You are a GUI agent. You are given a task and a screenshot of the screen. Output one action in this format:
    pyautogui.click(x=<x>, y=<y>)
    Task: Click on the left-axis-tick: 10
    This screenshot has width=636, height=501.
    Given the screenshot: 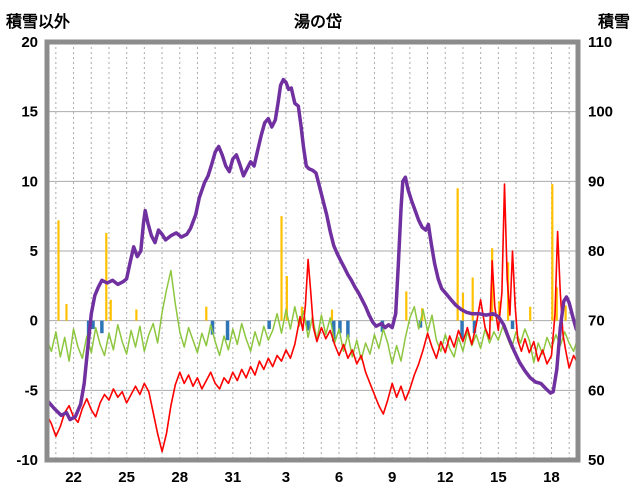 What is the action you would take?
    pyautogui.click(x=29, y=181)
    